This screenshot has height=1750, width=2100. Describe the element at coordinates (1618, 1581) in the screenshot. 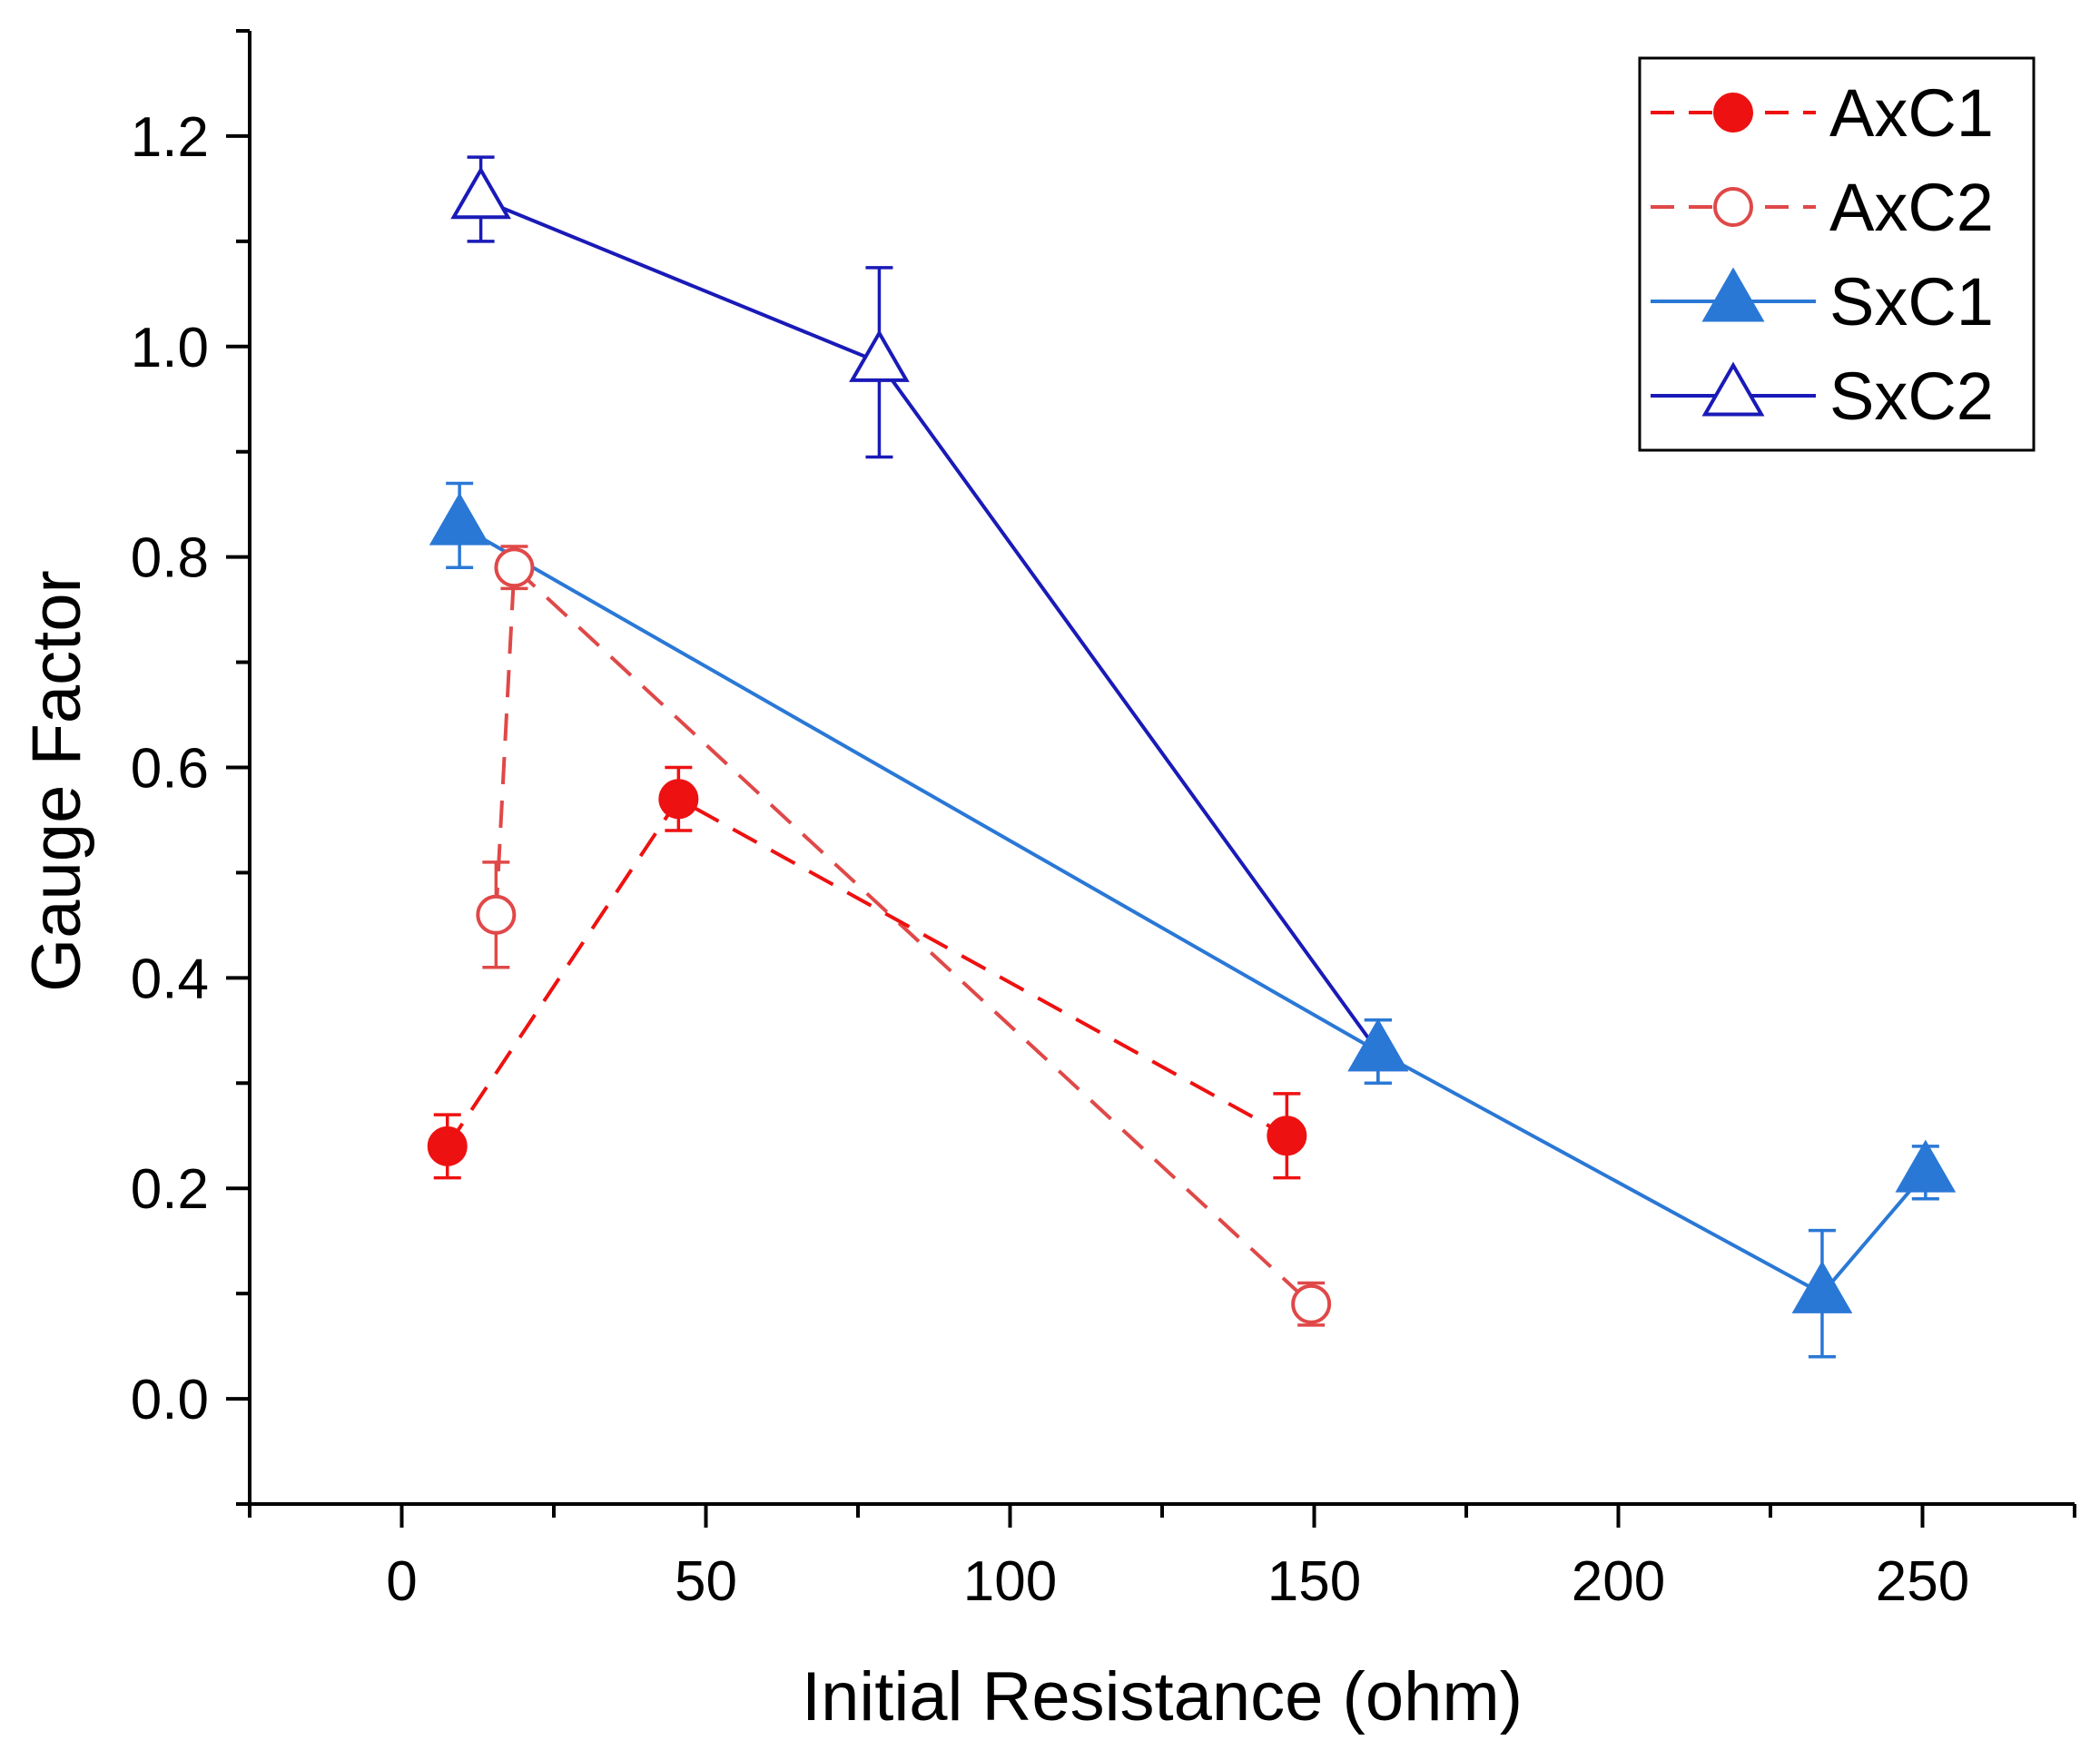

I see `x-tick-label: 200` at that location.